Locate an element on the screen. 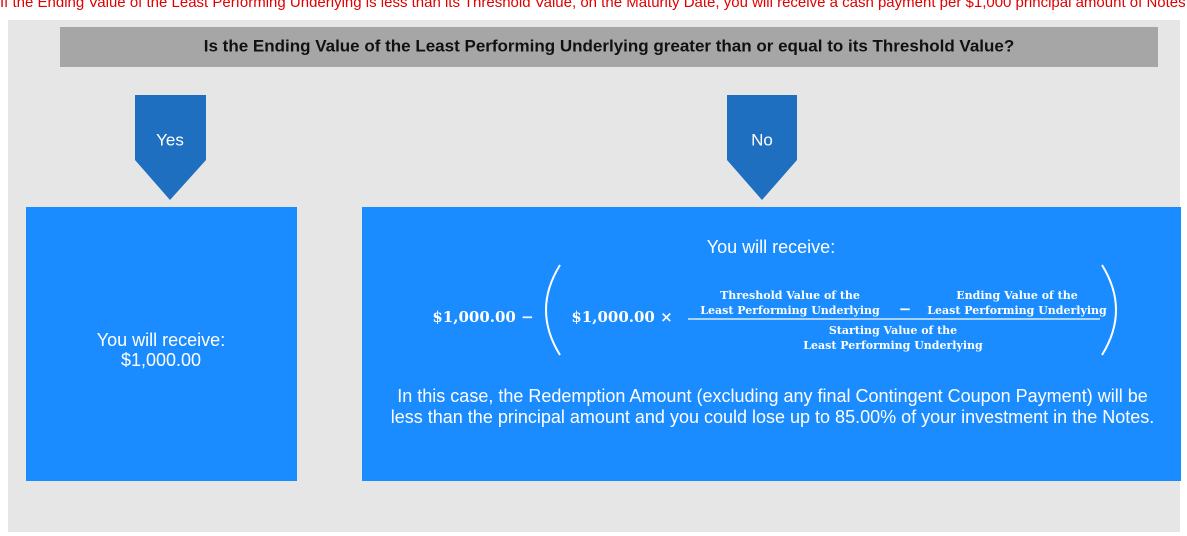 The width and height of the screenshot is (1187, 536). no-label: No is located at coordinates (762, 139).